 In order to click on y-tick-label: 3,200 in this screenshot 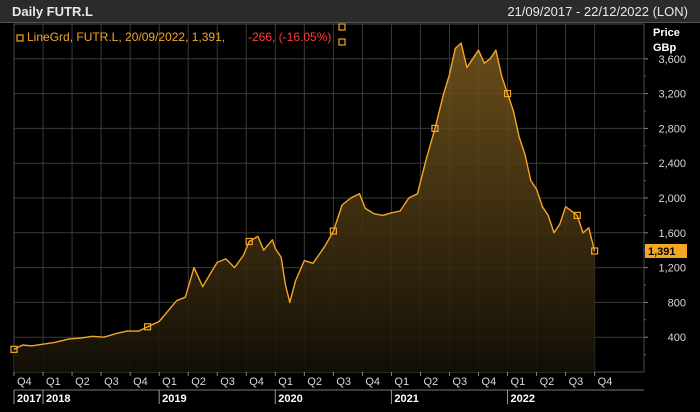, I will do `click(672, 95)`.